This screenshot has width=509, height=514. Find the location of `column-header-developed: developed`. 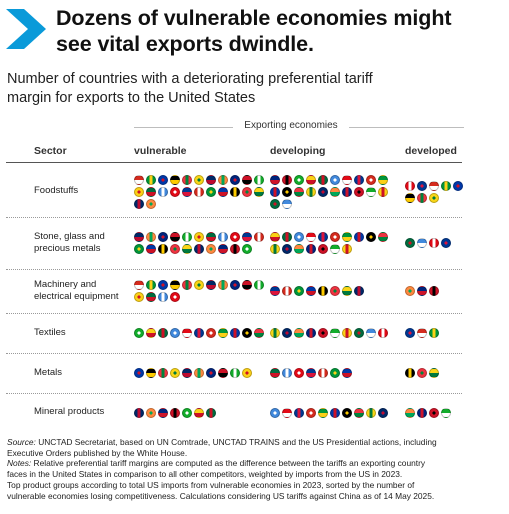

column-header-developed: developed is located at coordinates (431, 151).